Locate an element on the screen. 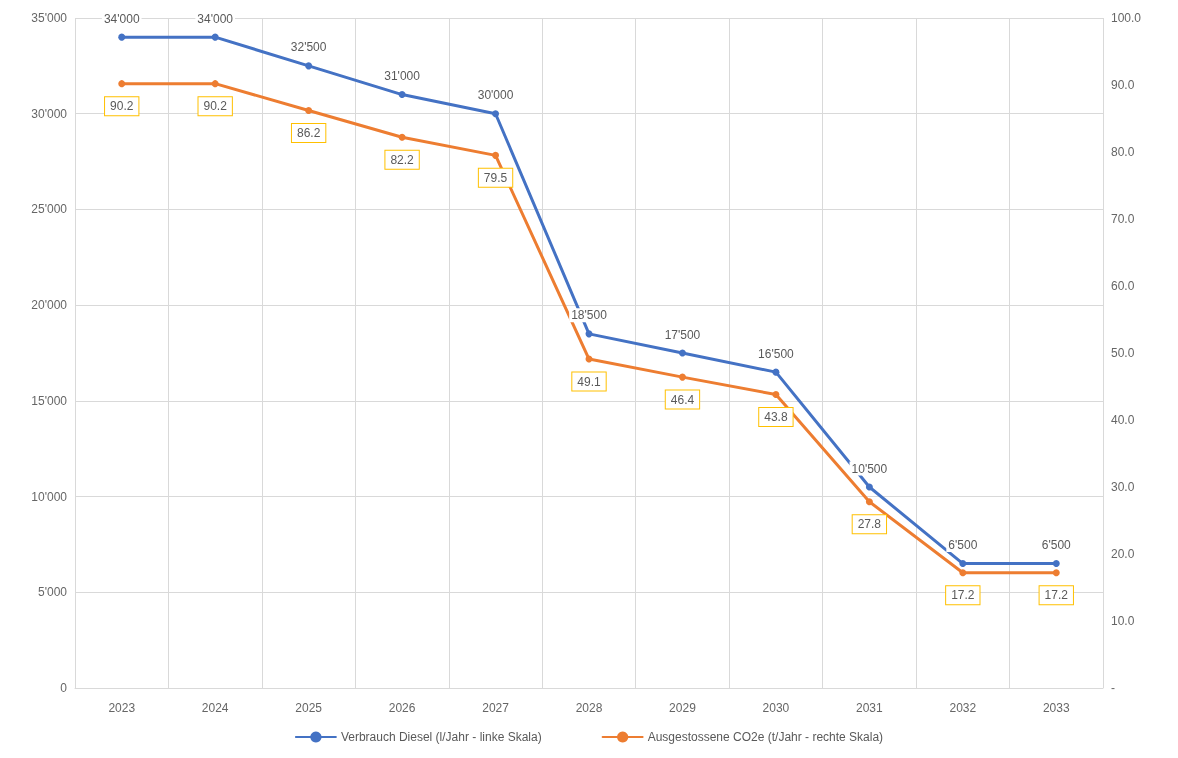  legend-label: Verbrauch Diesel (l/Jahr - linke Skala) is located at coordinates (441, 737).